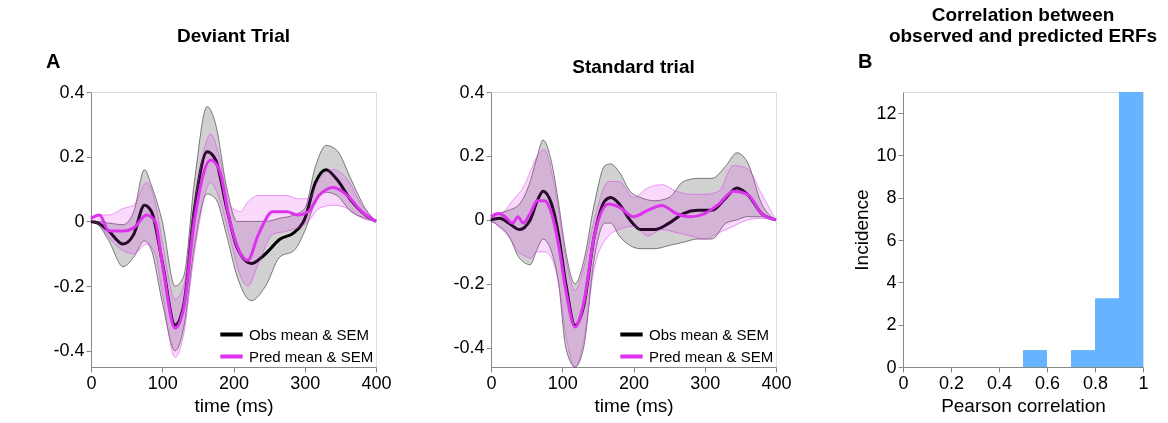 This screenshot has height=423, width=1168. What do you see at coordinates (951, 382) in the screenshot?
I see `x-tick-label: 0.2` at bounding box center [951, 382].